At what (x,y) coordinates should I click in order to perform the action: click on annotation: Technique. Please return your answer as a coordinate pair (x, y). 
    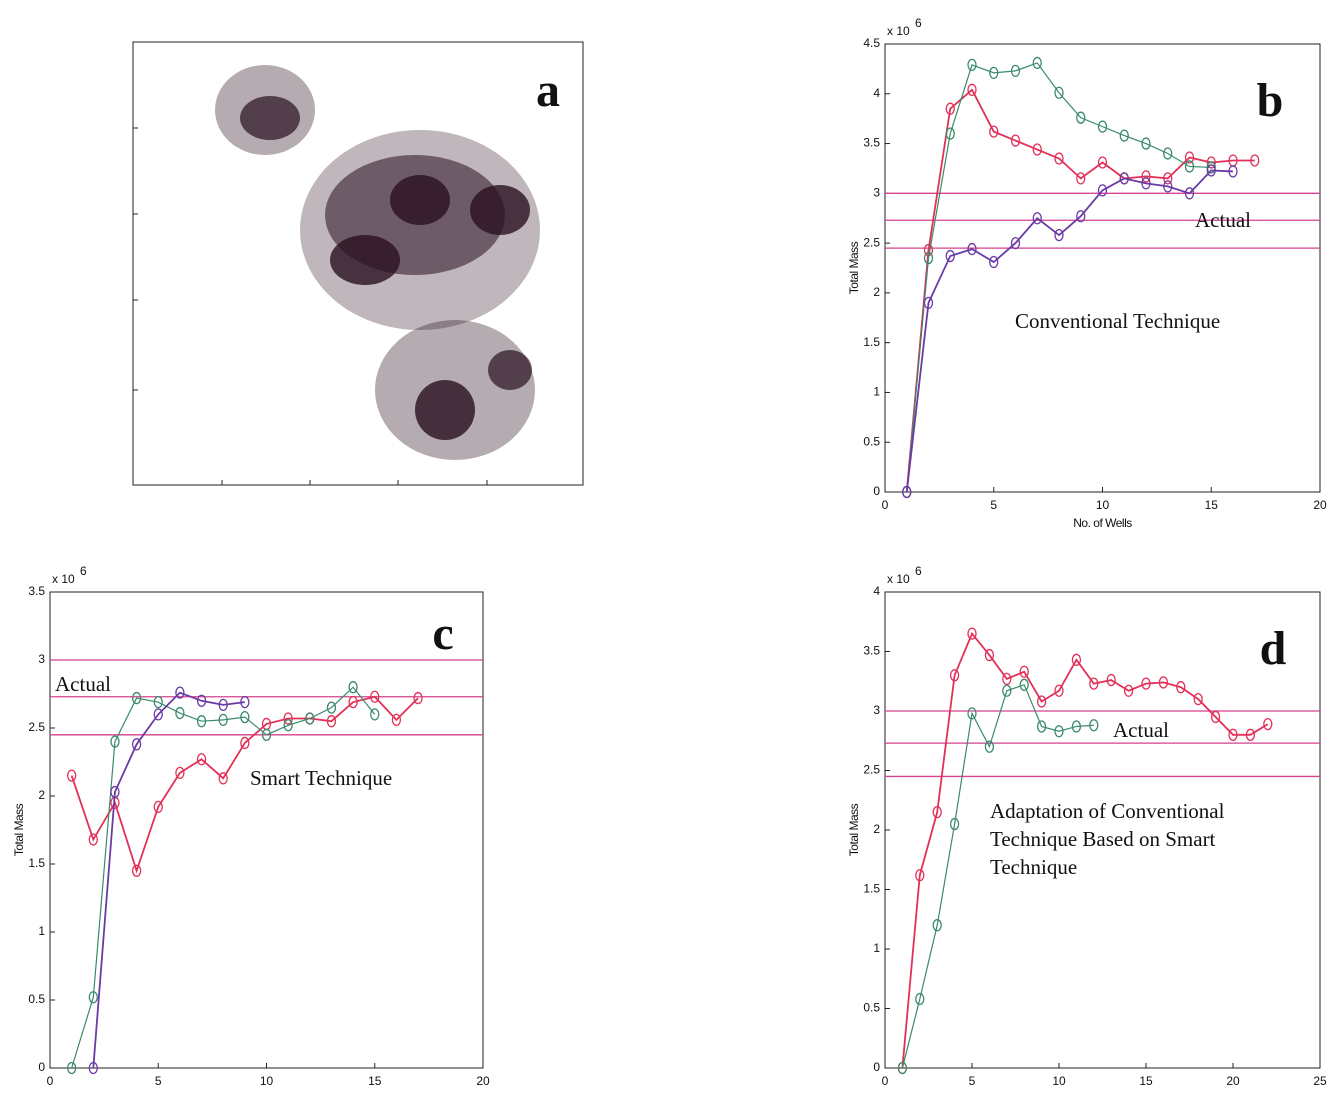
    Looking at the image, I should click on (1033, 867).